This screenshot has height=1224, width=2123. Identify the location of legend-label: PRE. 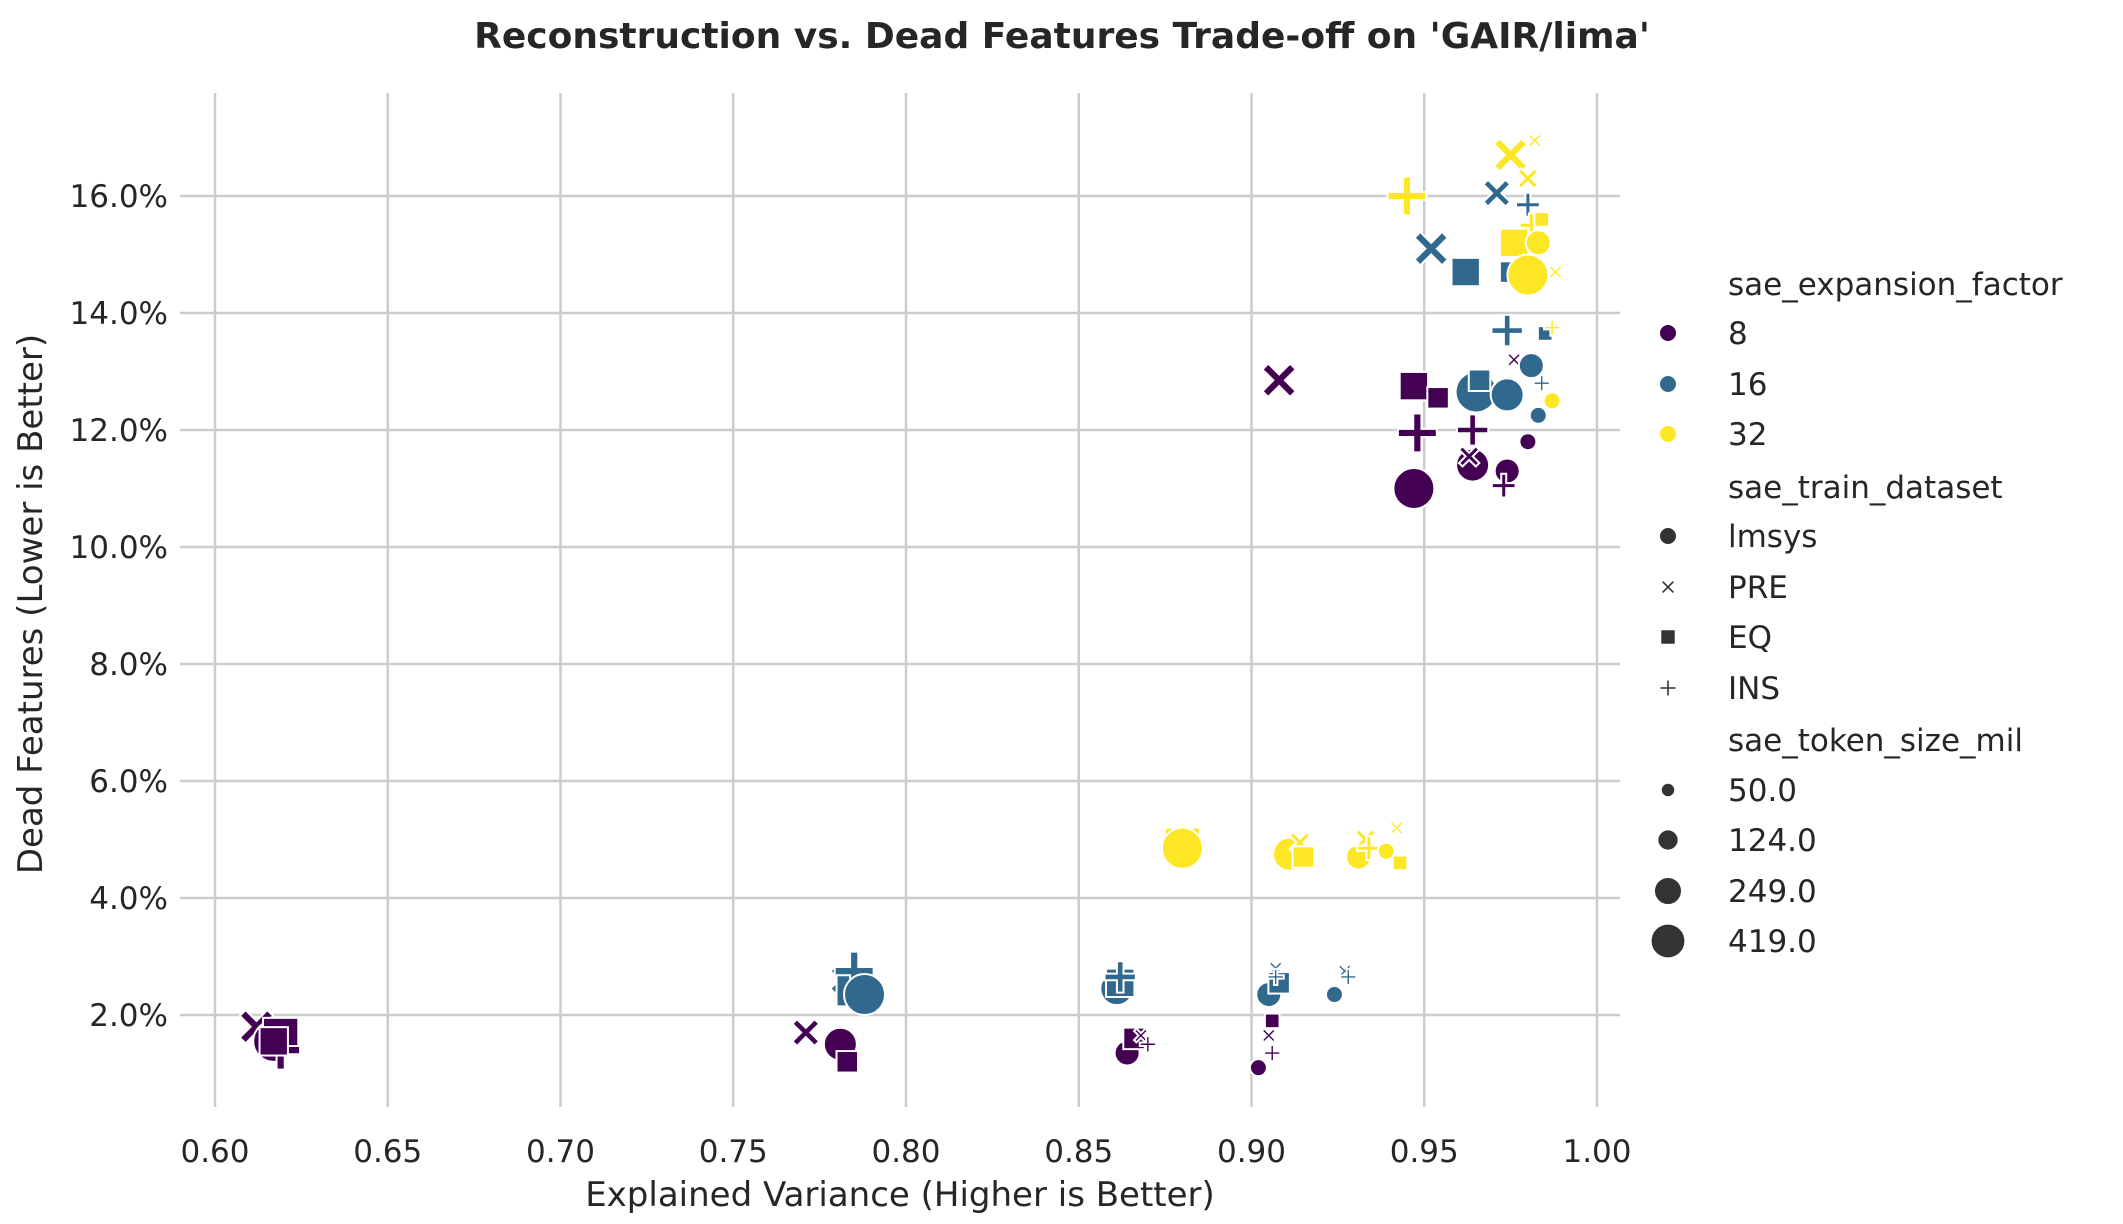
(1758, 588).